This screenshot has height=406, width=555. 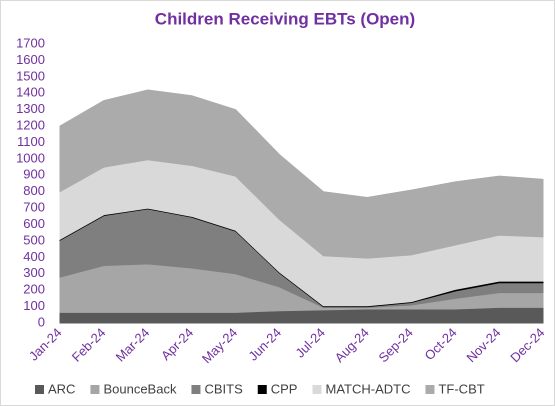 What do you see at coordinates (41, 321) in the screenshot?
I see `y-tick-label: 0` at bounding box center [41, 321].